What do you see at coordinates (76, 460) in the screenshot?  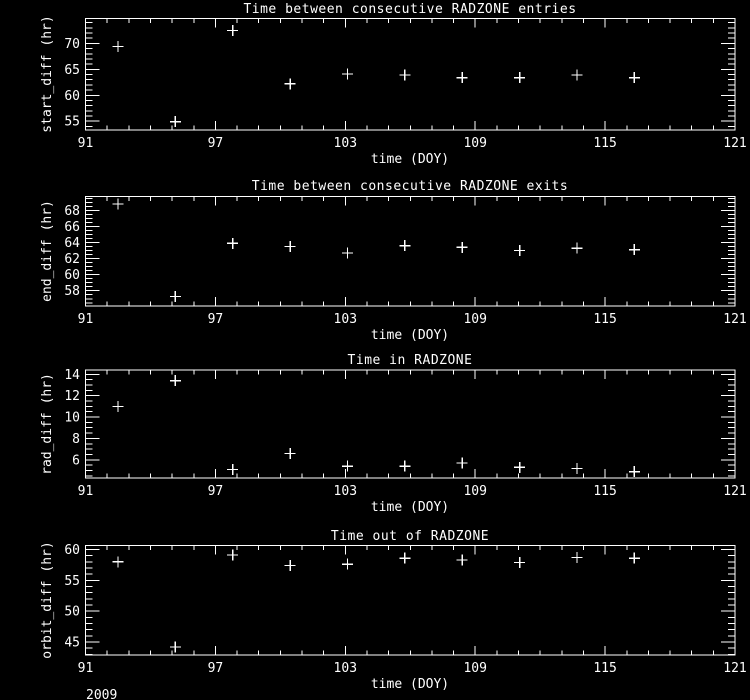 I see `y-tick-label: 6` at bounding box center [76, 460].